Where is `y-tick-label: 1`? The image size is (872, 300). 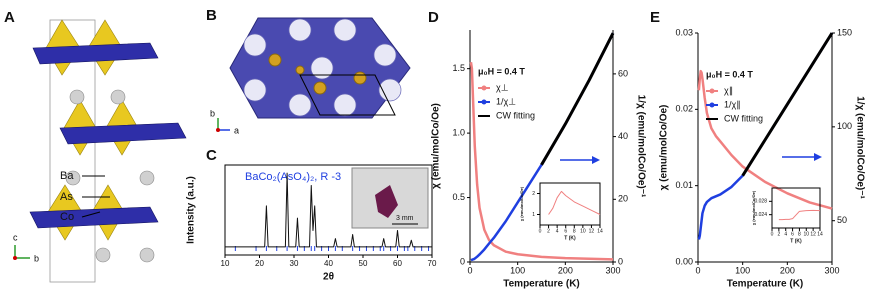
y-tick-label: 1 is located at coordinates (533, 215).